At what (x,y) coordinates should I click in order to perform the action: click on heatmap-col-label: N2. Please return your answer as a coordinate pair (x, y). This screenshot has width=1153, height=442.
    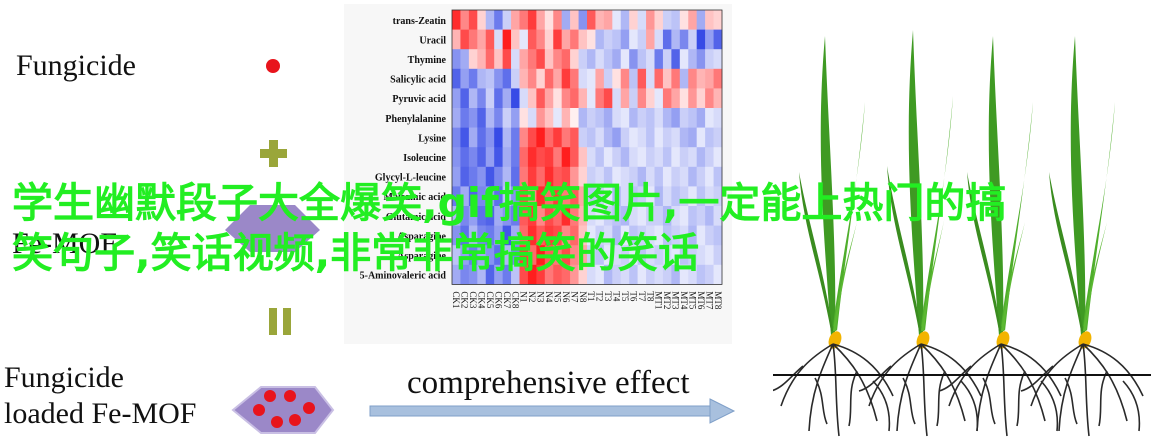
    Looking at the image, I should click on (532, 296).